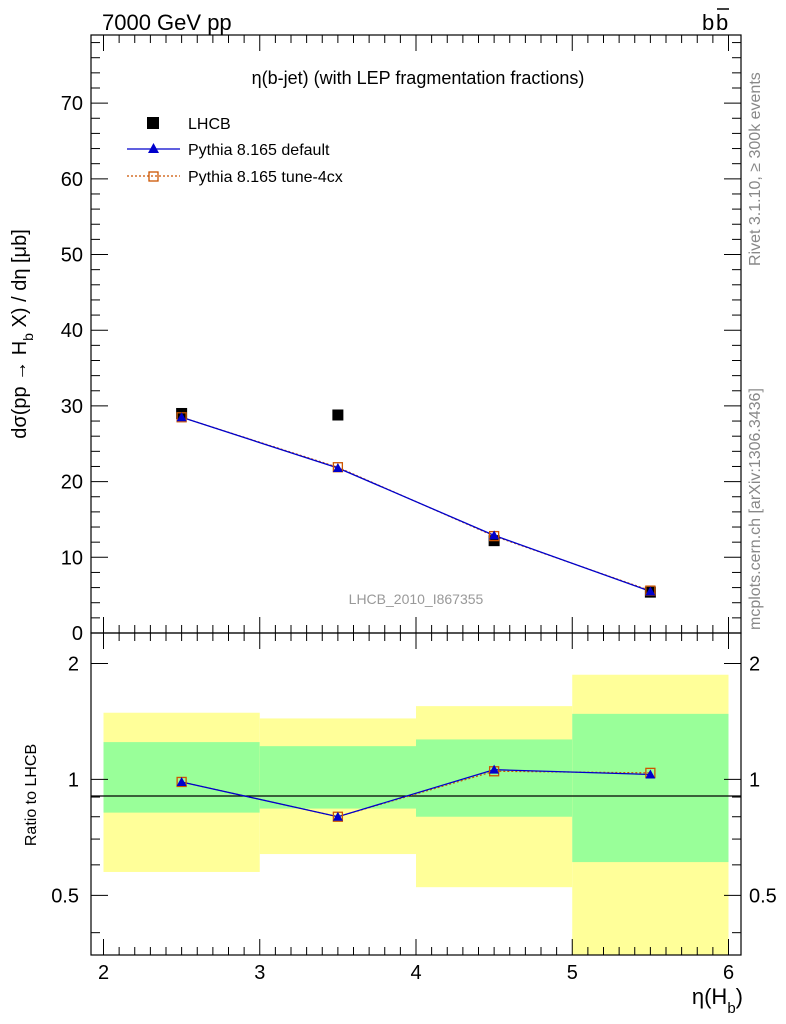 The image size is (786, 1024). Describe the element at coordinates (754, 780) in the screenshot. I see `ratio-y-tick-label-right: 1` at that location.